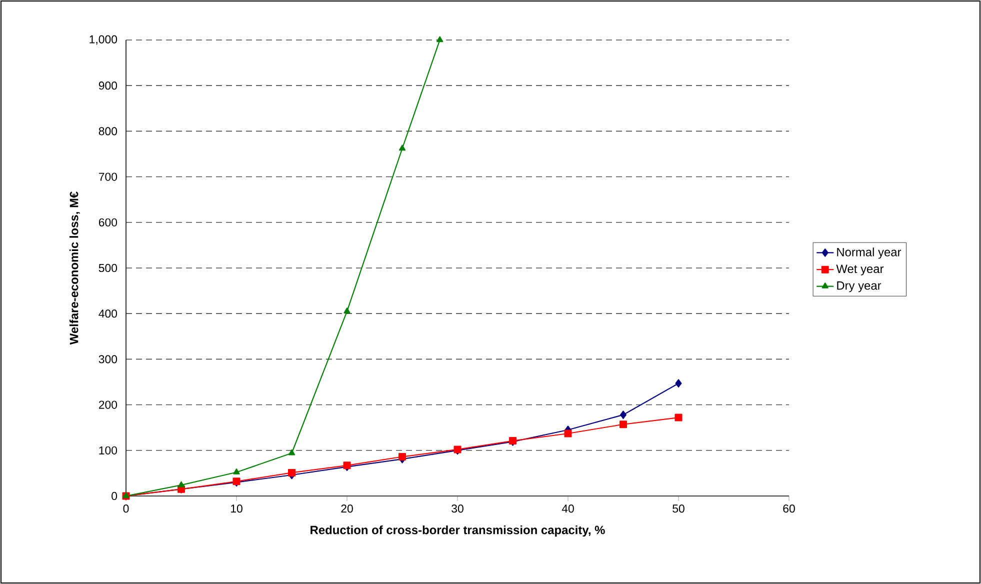 The image size is (981, 584). What do you see at coordinates (108, 404) in the screenshot?
I see `y-tick-label: 200` at bounding box center [108, 404].